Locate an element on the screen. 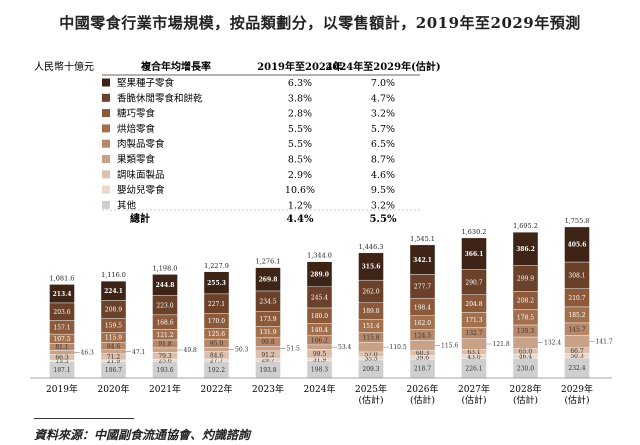  data-label: 51.5 is located at coordinates (294, 349).